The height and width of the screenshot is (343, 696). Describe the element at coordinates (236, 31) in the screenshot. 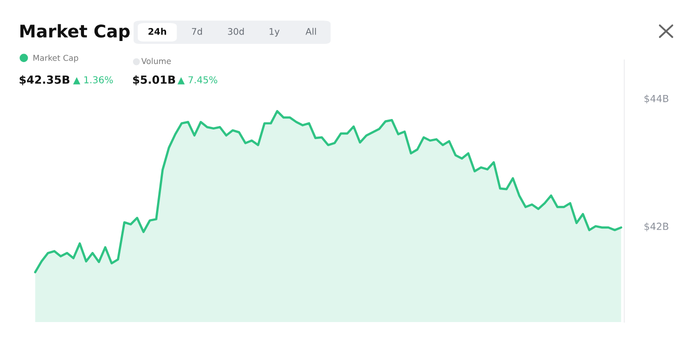

I see `text: 30d` at that location.